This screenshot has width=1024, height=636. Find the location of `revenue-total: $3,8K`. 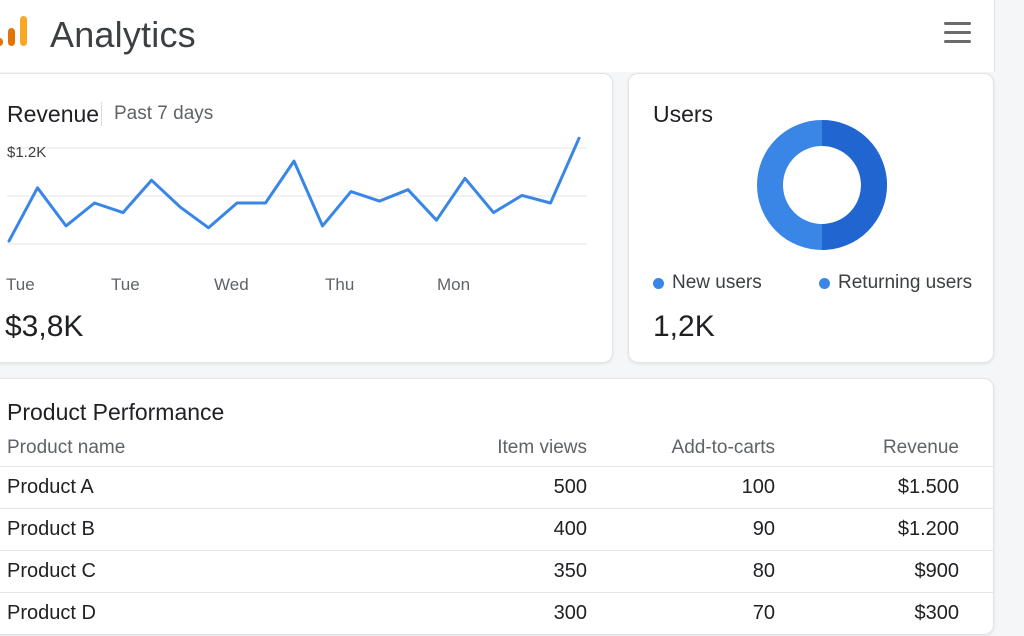

revenue-total: $3,8K is located at coordinates (44, 326).